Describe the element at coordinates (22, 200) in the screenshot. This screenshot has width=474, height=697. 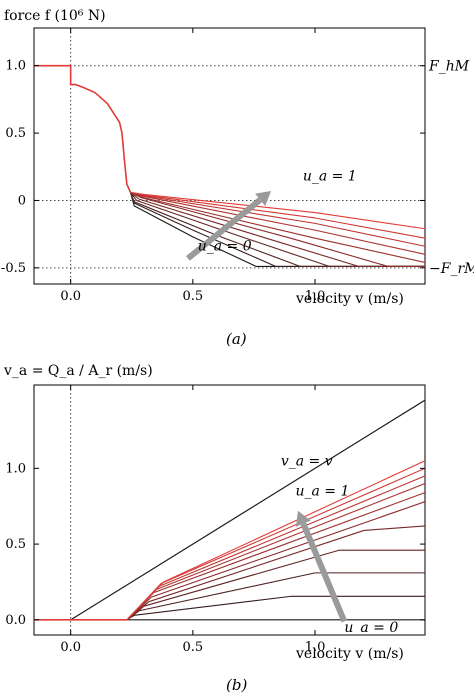
I see `panel-a-ytick-label: 0` at that location.